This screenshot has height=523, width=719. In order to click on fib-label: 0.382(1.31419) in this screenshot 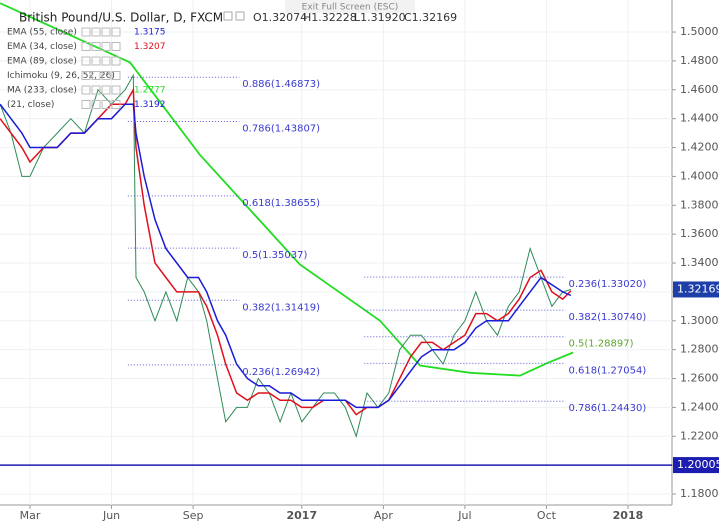, I will do `click(281, 307)`.